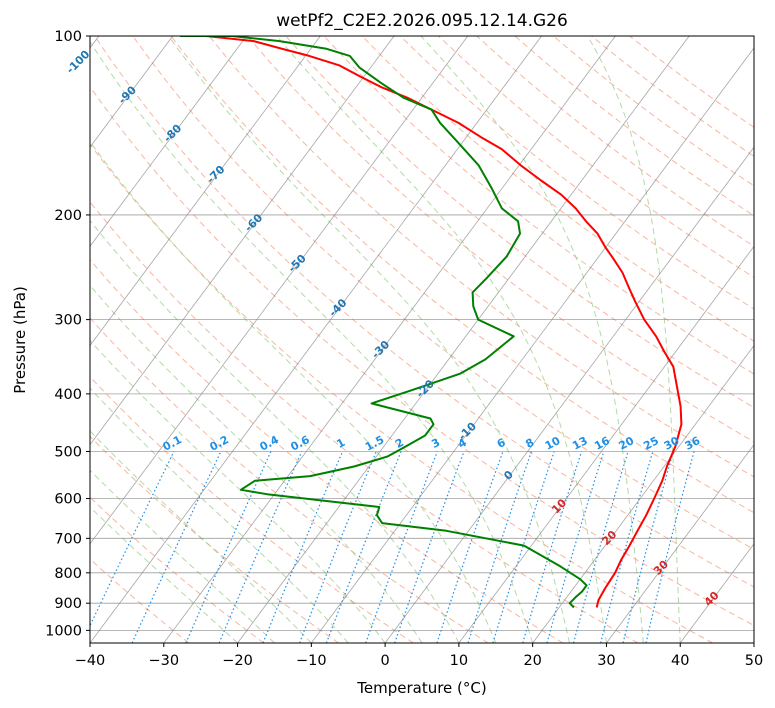  What do you see at coordinates (68, 500) in the screenshot?
I see `y-tick-label: 600` at bounding box center [68, 500].